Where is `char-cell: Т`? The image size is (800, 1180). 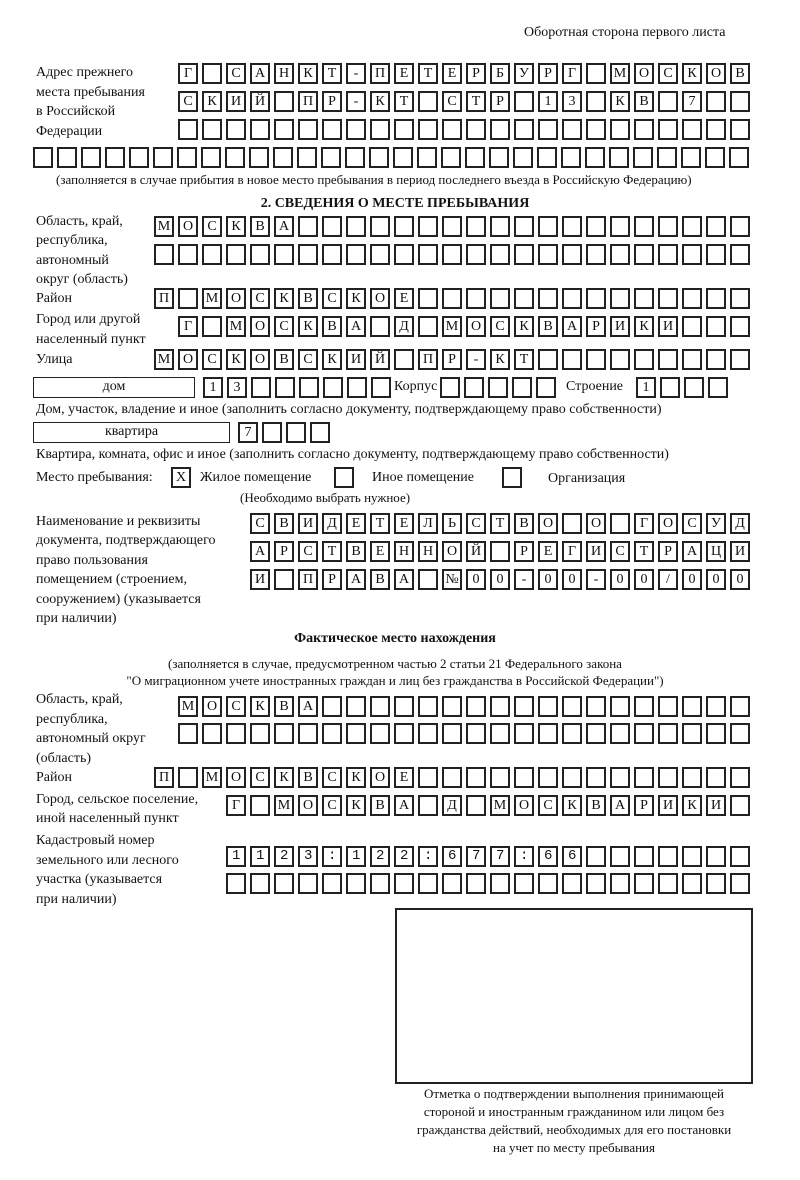 char-cell: Т is located at coordinates (500, 523).